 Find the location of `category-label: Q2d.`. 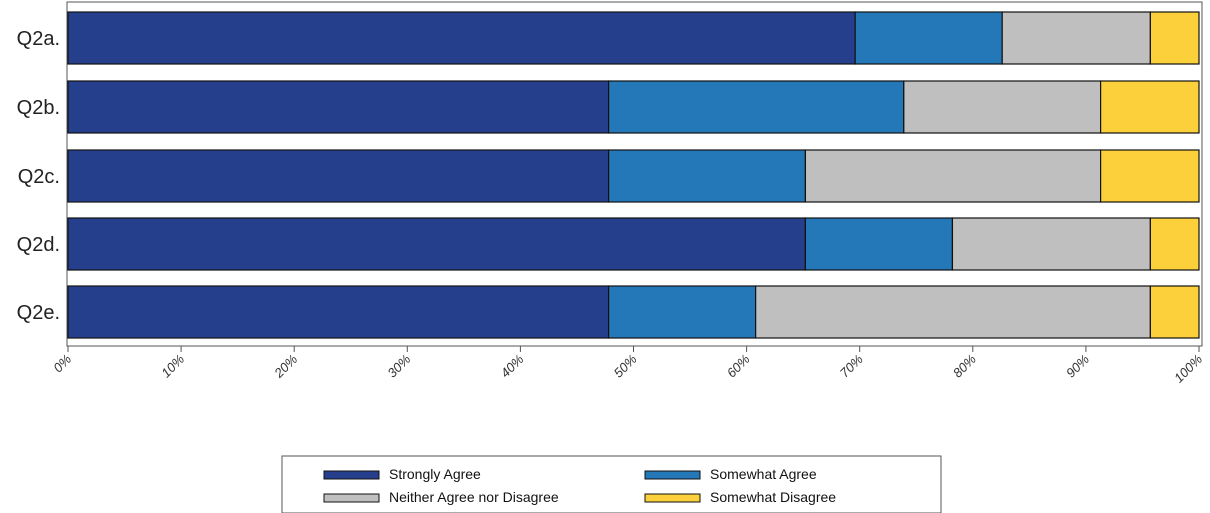

category-label: Q2d. is located at coordinates (38, 245).